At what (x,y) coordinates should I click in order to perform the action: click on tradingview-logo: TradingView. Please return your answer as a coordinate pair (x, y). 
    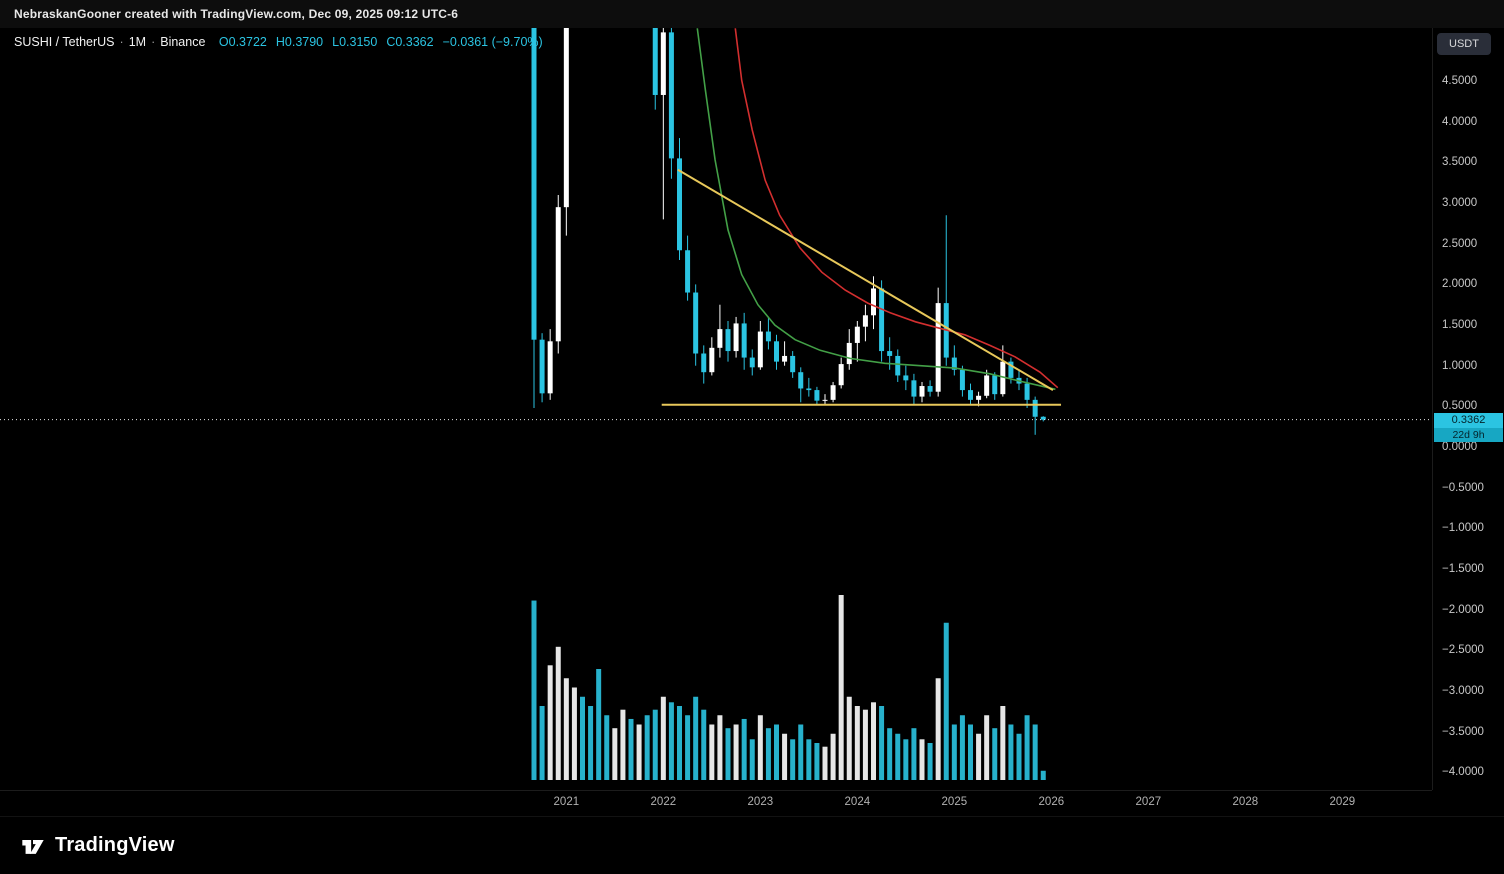
    Looking at the image, I should click on (97, 846).